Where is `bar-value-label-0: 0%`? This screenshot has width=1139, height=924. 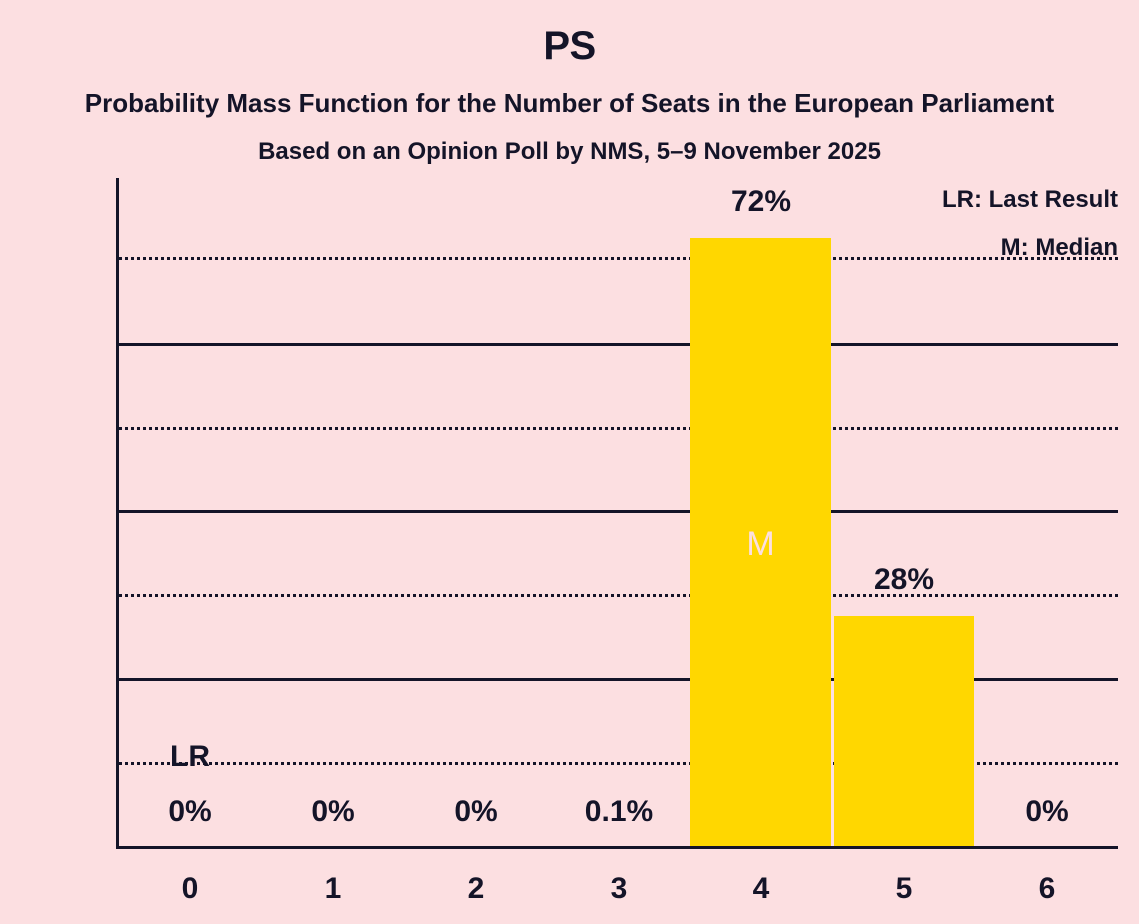 bar-value-label-0: 0% is located at coordinates (190, 811).